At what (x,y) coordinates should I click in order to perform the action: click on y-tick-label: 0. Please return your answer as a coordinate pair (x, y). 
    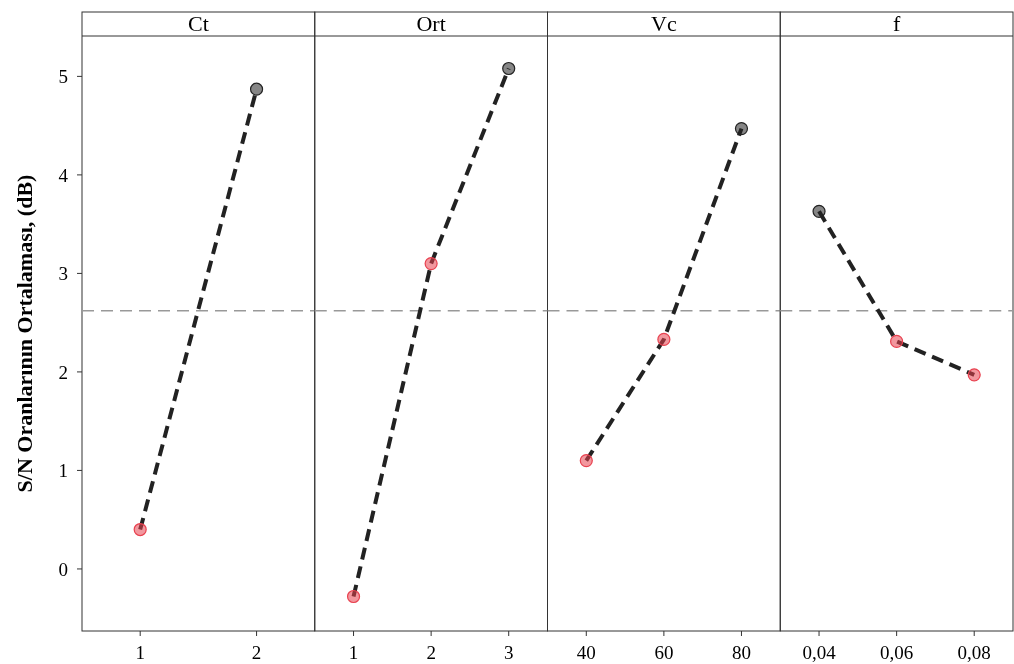
    Looking at the image, I should click on (63, 569).